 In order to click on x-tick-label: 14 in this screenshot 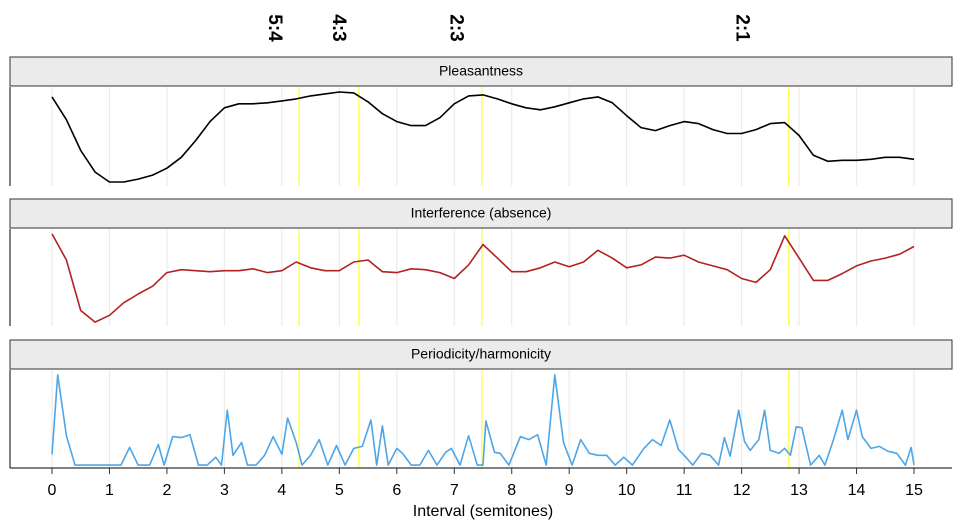, I will do `click(857, 490)`.